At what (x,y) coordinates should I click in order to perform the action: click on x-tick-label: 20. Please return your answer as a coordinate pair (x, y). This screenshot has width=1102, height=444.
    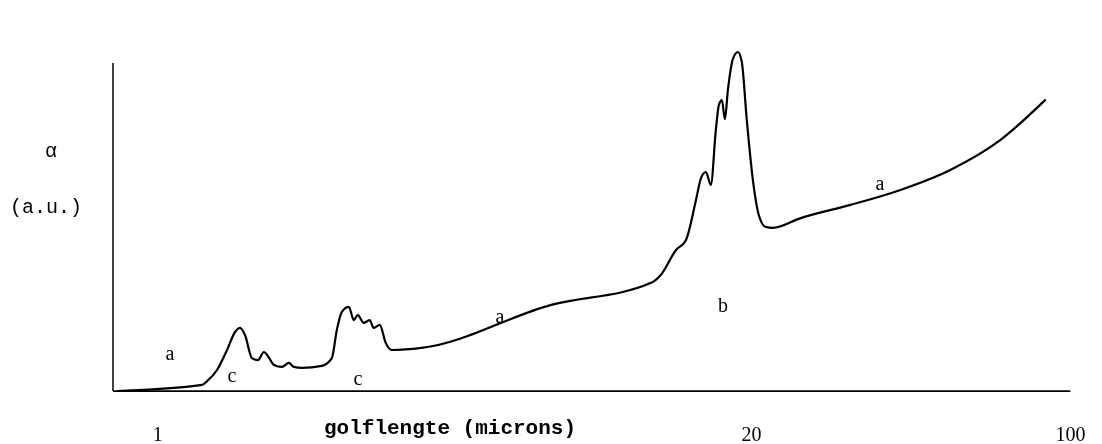
    Looking at the image, I should click on (751, 433).